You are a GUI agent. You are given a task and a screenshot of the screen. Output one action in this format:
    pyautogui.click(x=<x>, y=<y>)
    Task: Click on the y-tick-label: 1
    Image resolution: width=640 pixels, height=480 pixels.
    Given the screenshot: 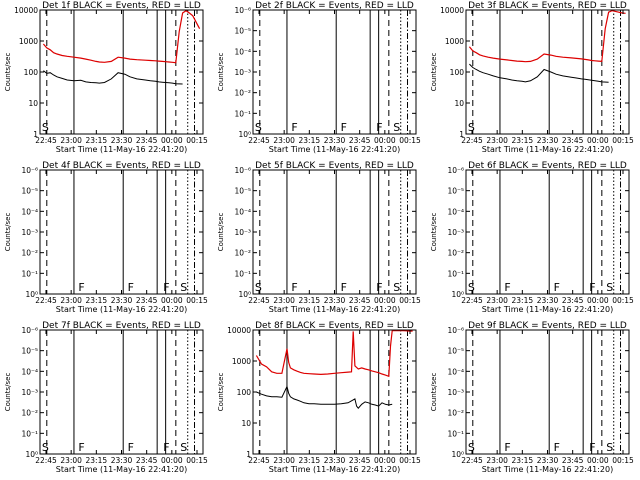 What is the action you would take?
    pyautogui.click(x=35, y=134)
    